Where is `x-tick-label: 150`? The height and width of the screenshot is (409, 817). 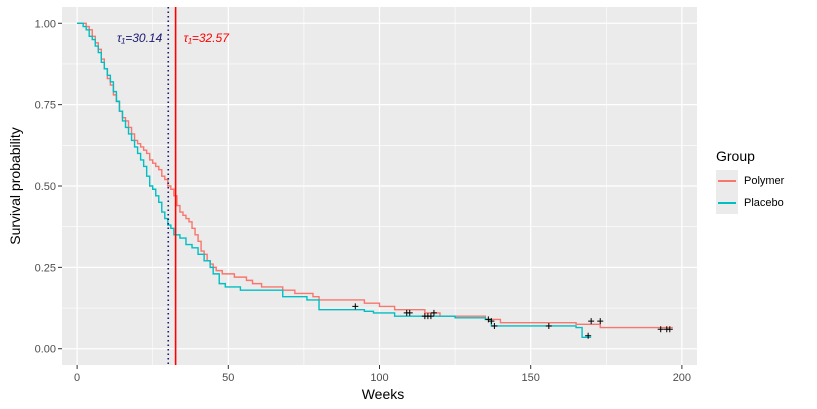 x-tick-label: 150 is located at coordinates (531, 378).